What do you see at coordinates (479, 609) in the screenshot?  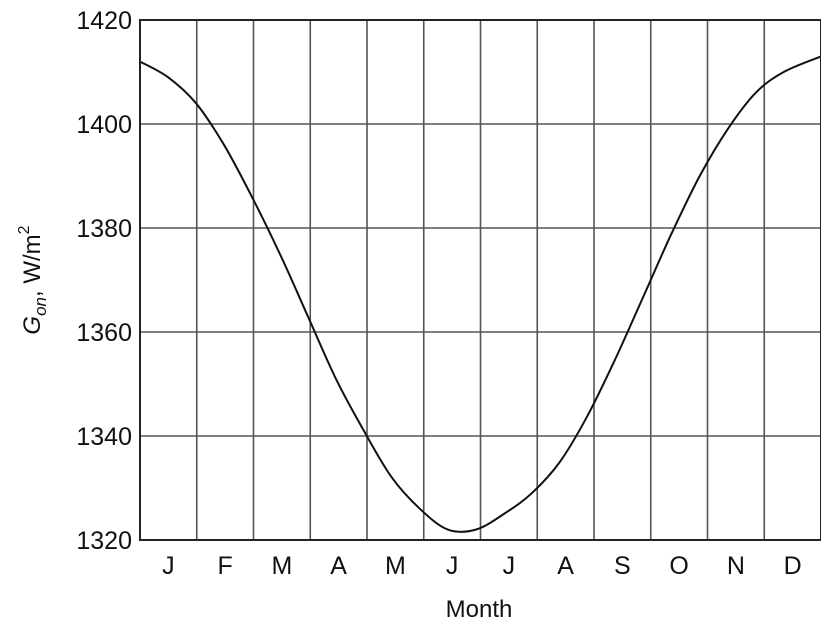 I see `x-axis-title: Month` at bounding box center [479, 609].